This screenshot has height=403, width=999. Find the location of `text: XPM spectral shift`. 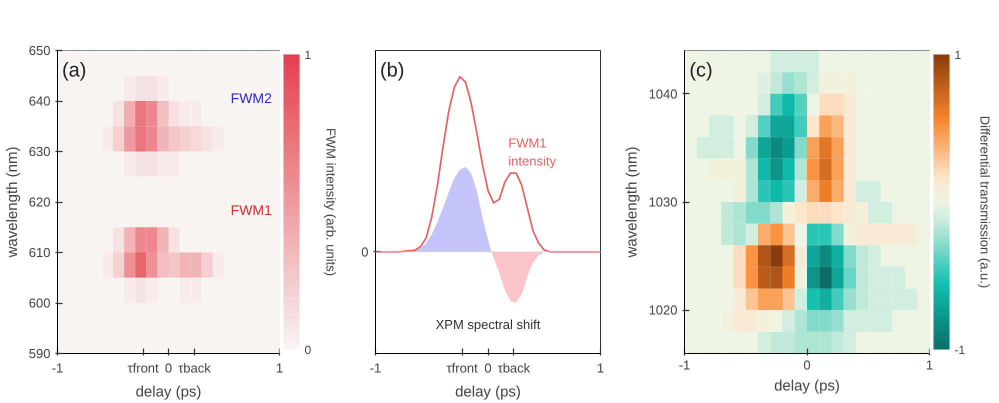

text: XPM spectral shift is located at coordinates (488, 324).